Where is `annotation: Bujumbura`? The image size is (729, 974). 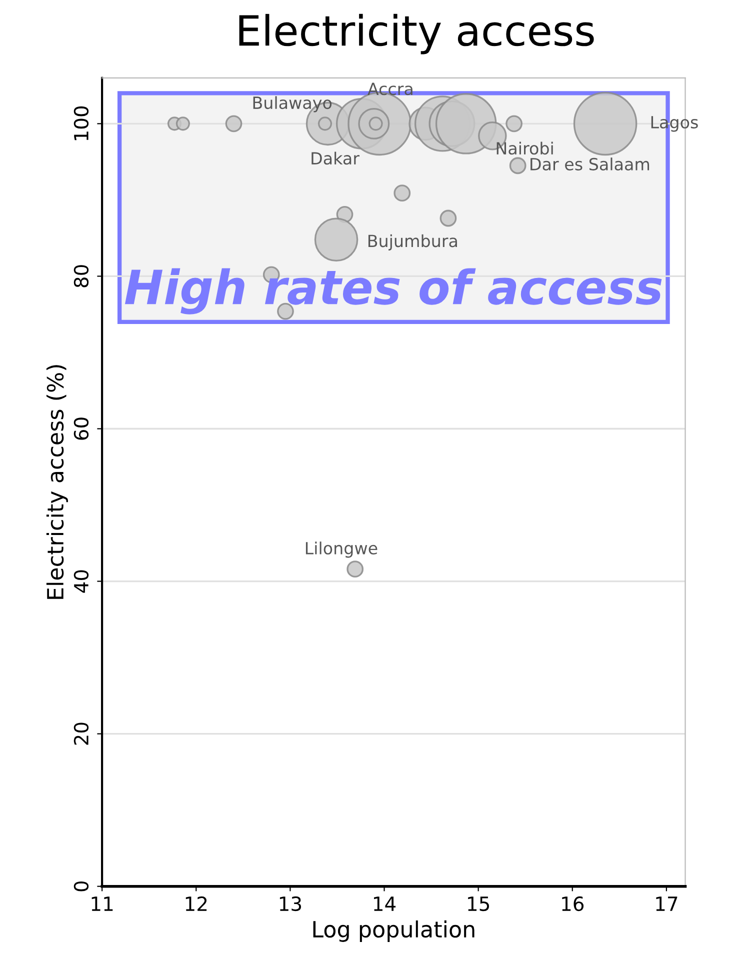 annotation: Bujumbura is located at coordinates (412, 242).